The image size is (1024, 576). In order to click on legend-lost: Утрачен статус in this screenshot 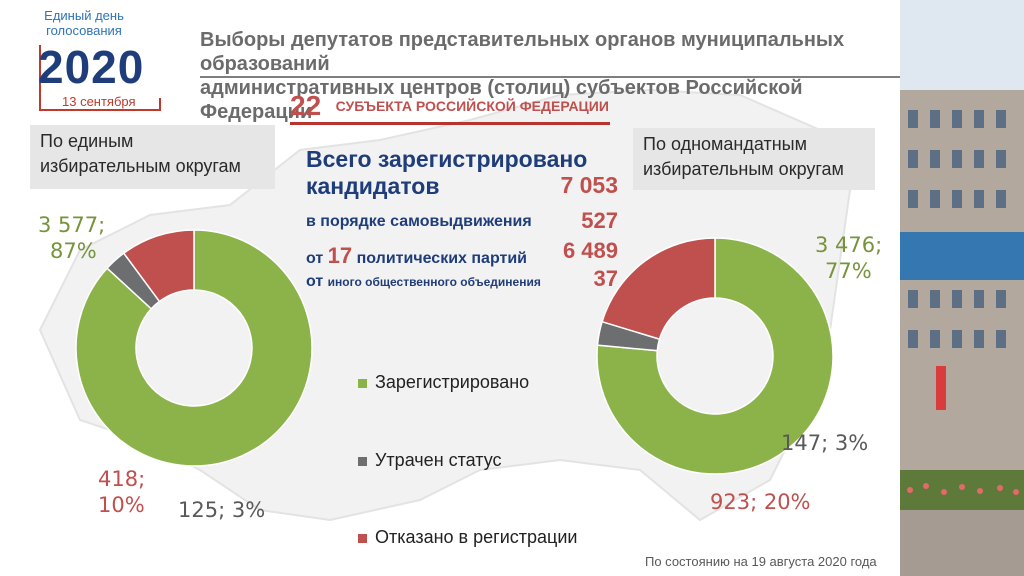, I will do `click(430, 460)`.